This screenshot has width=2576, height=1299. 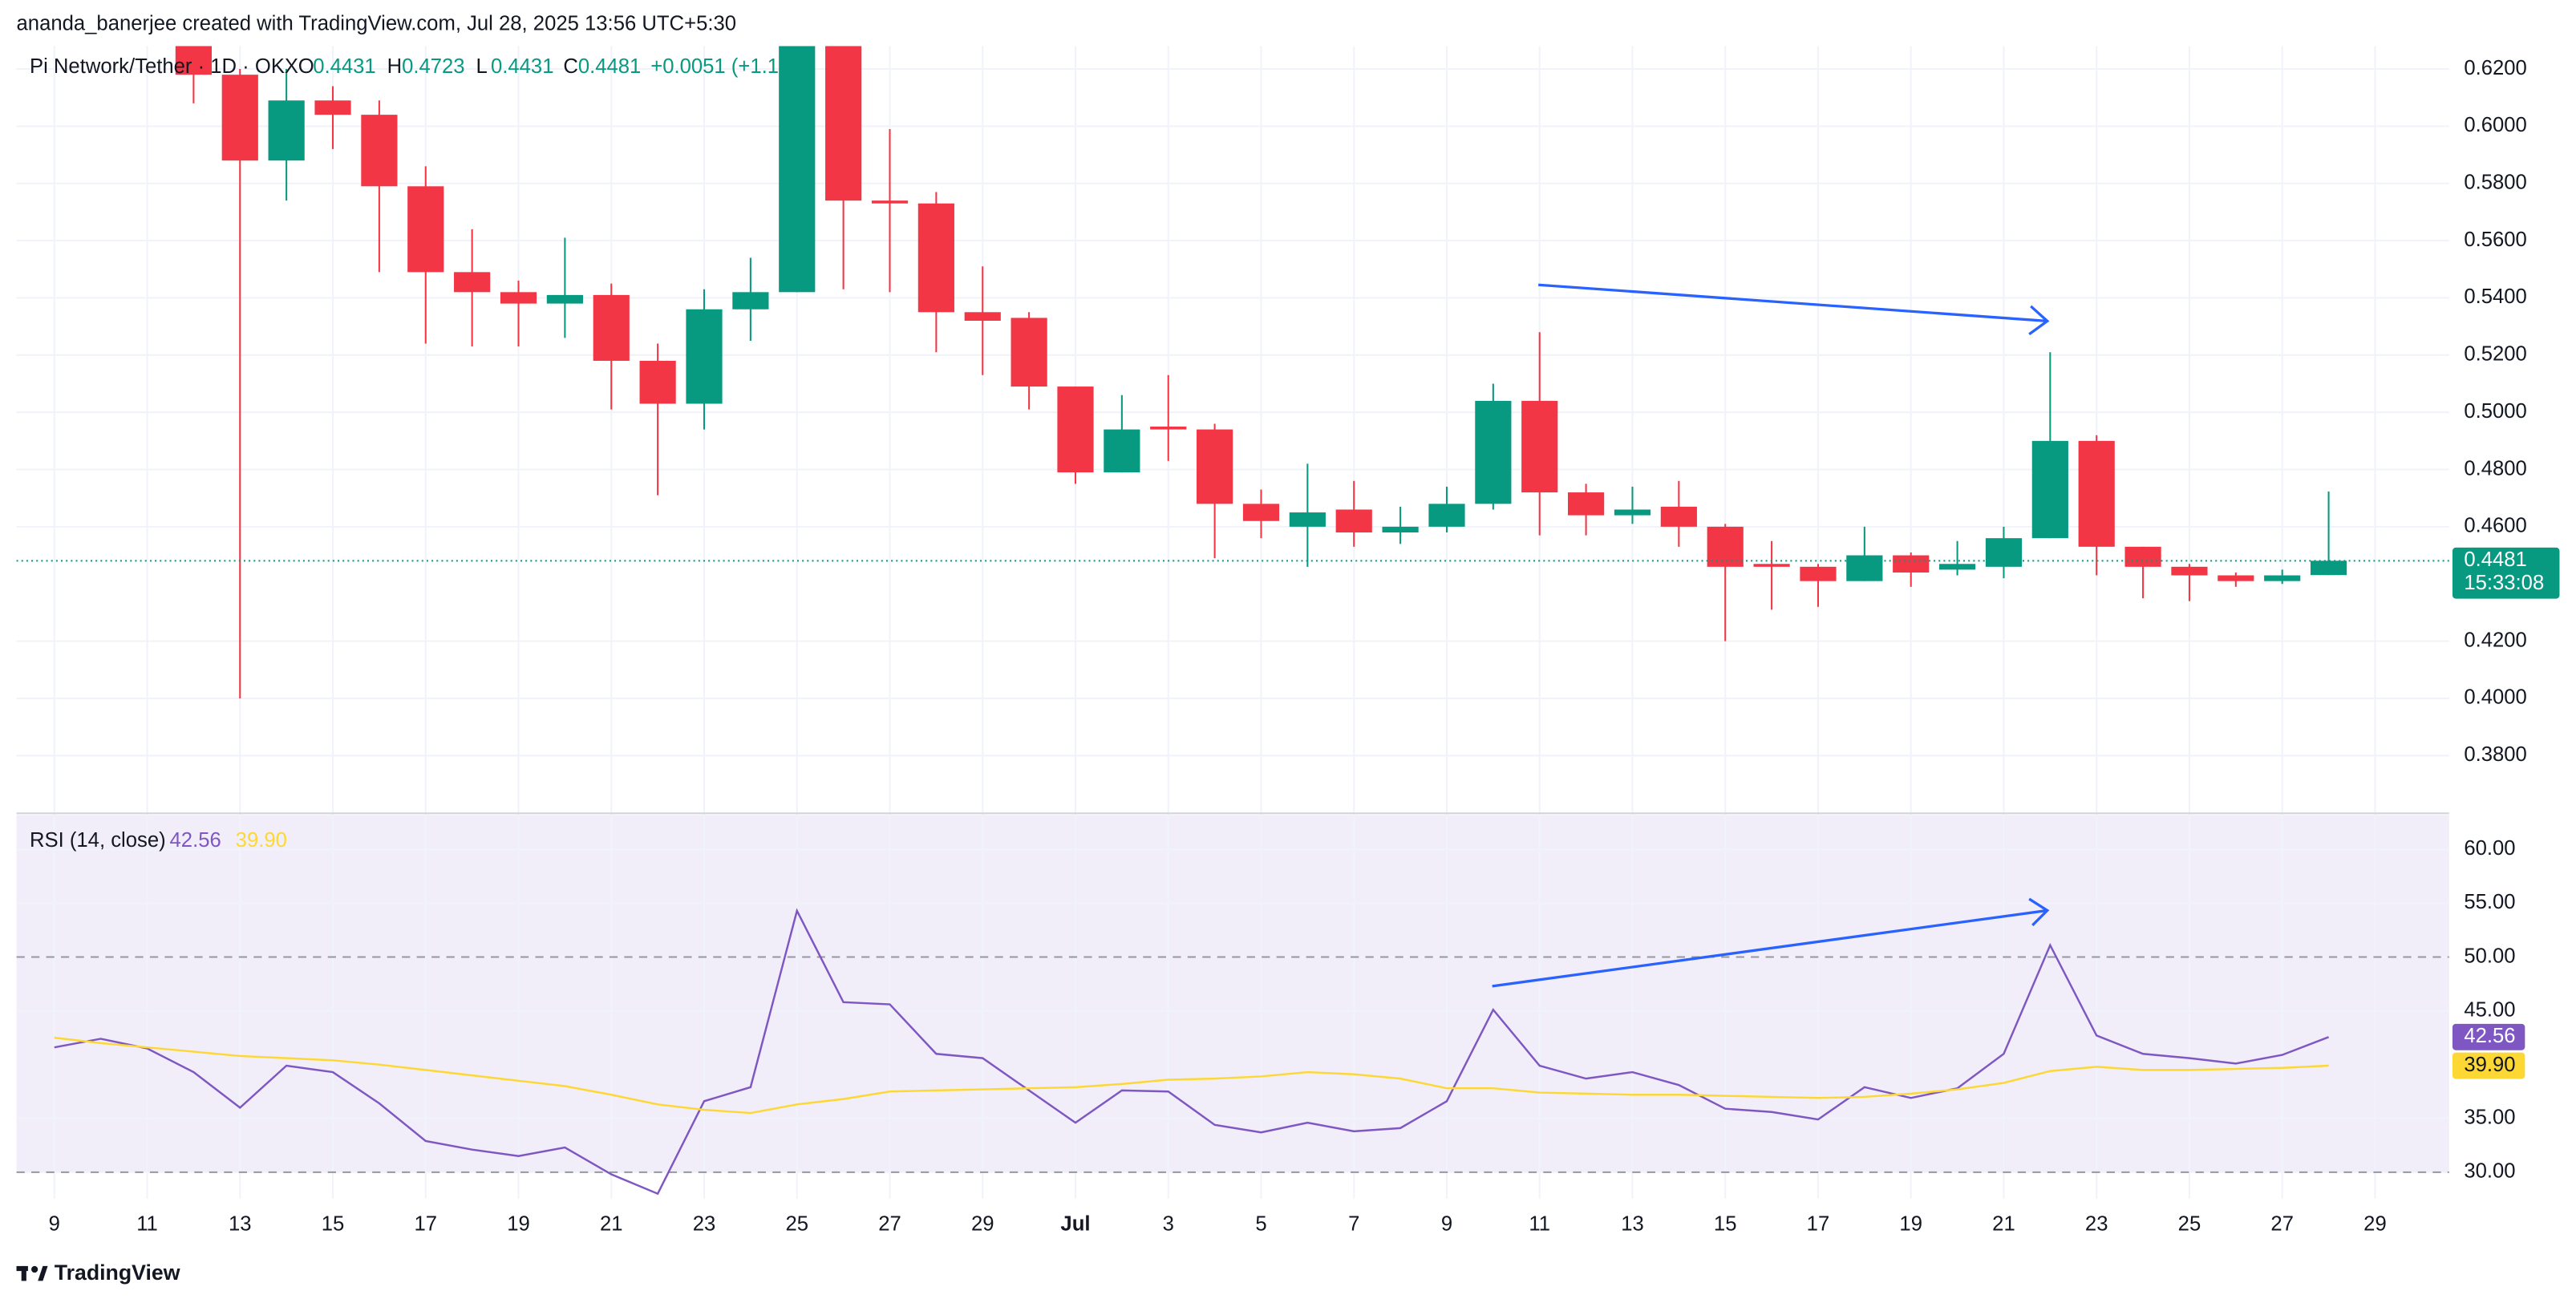 I want to click on last-price-value: 0.4481, so click(x=2495, y=559).